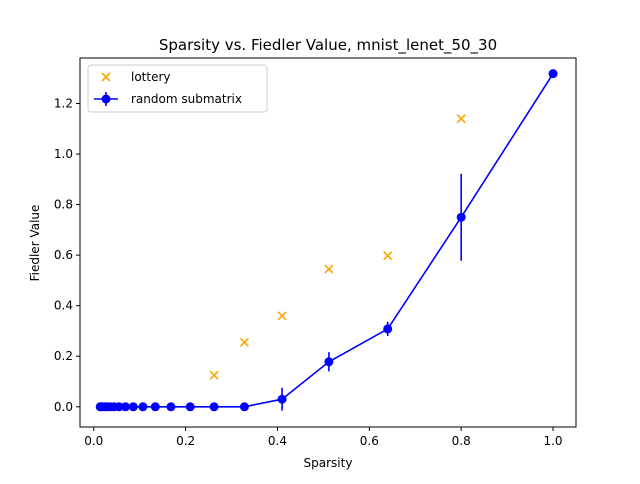  Describe the element at coordinates (106, 77) in the screenshot. I see `legend-marker-lottery` at that location.